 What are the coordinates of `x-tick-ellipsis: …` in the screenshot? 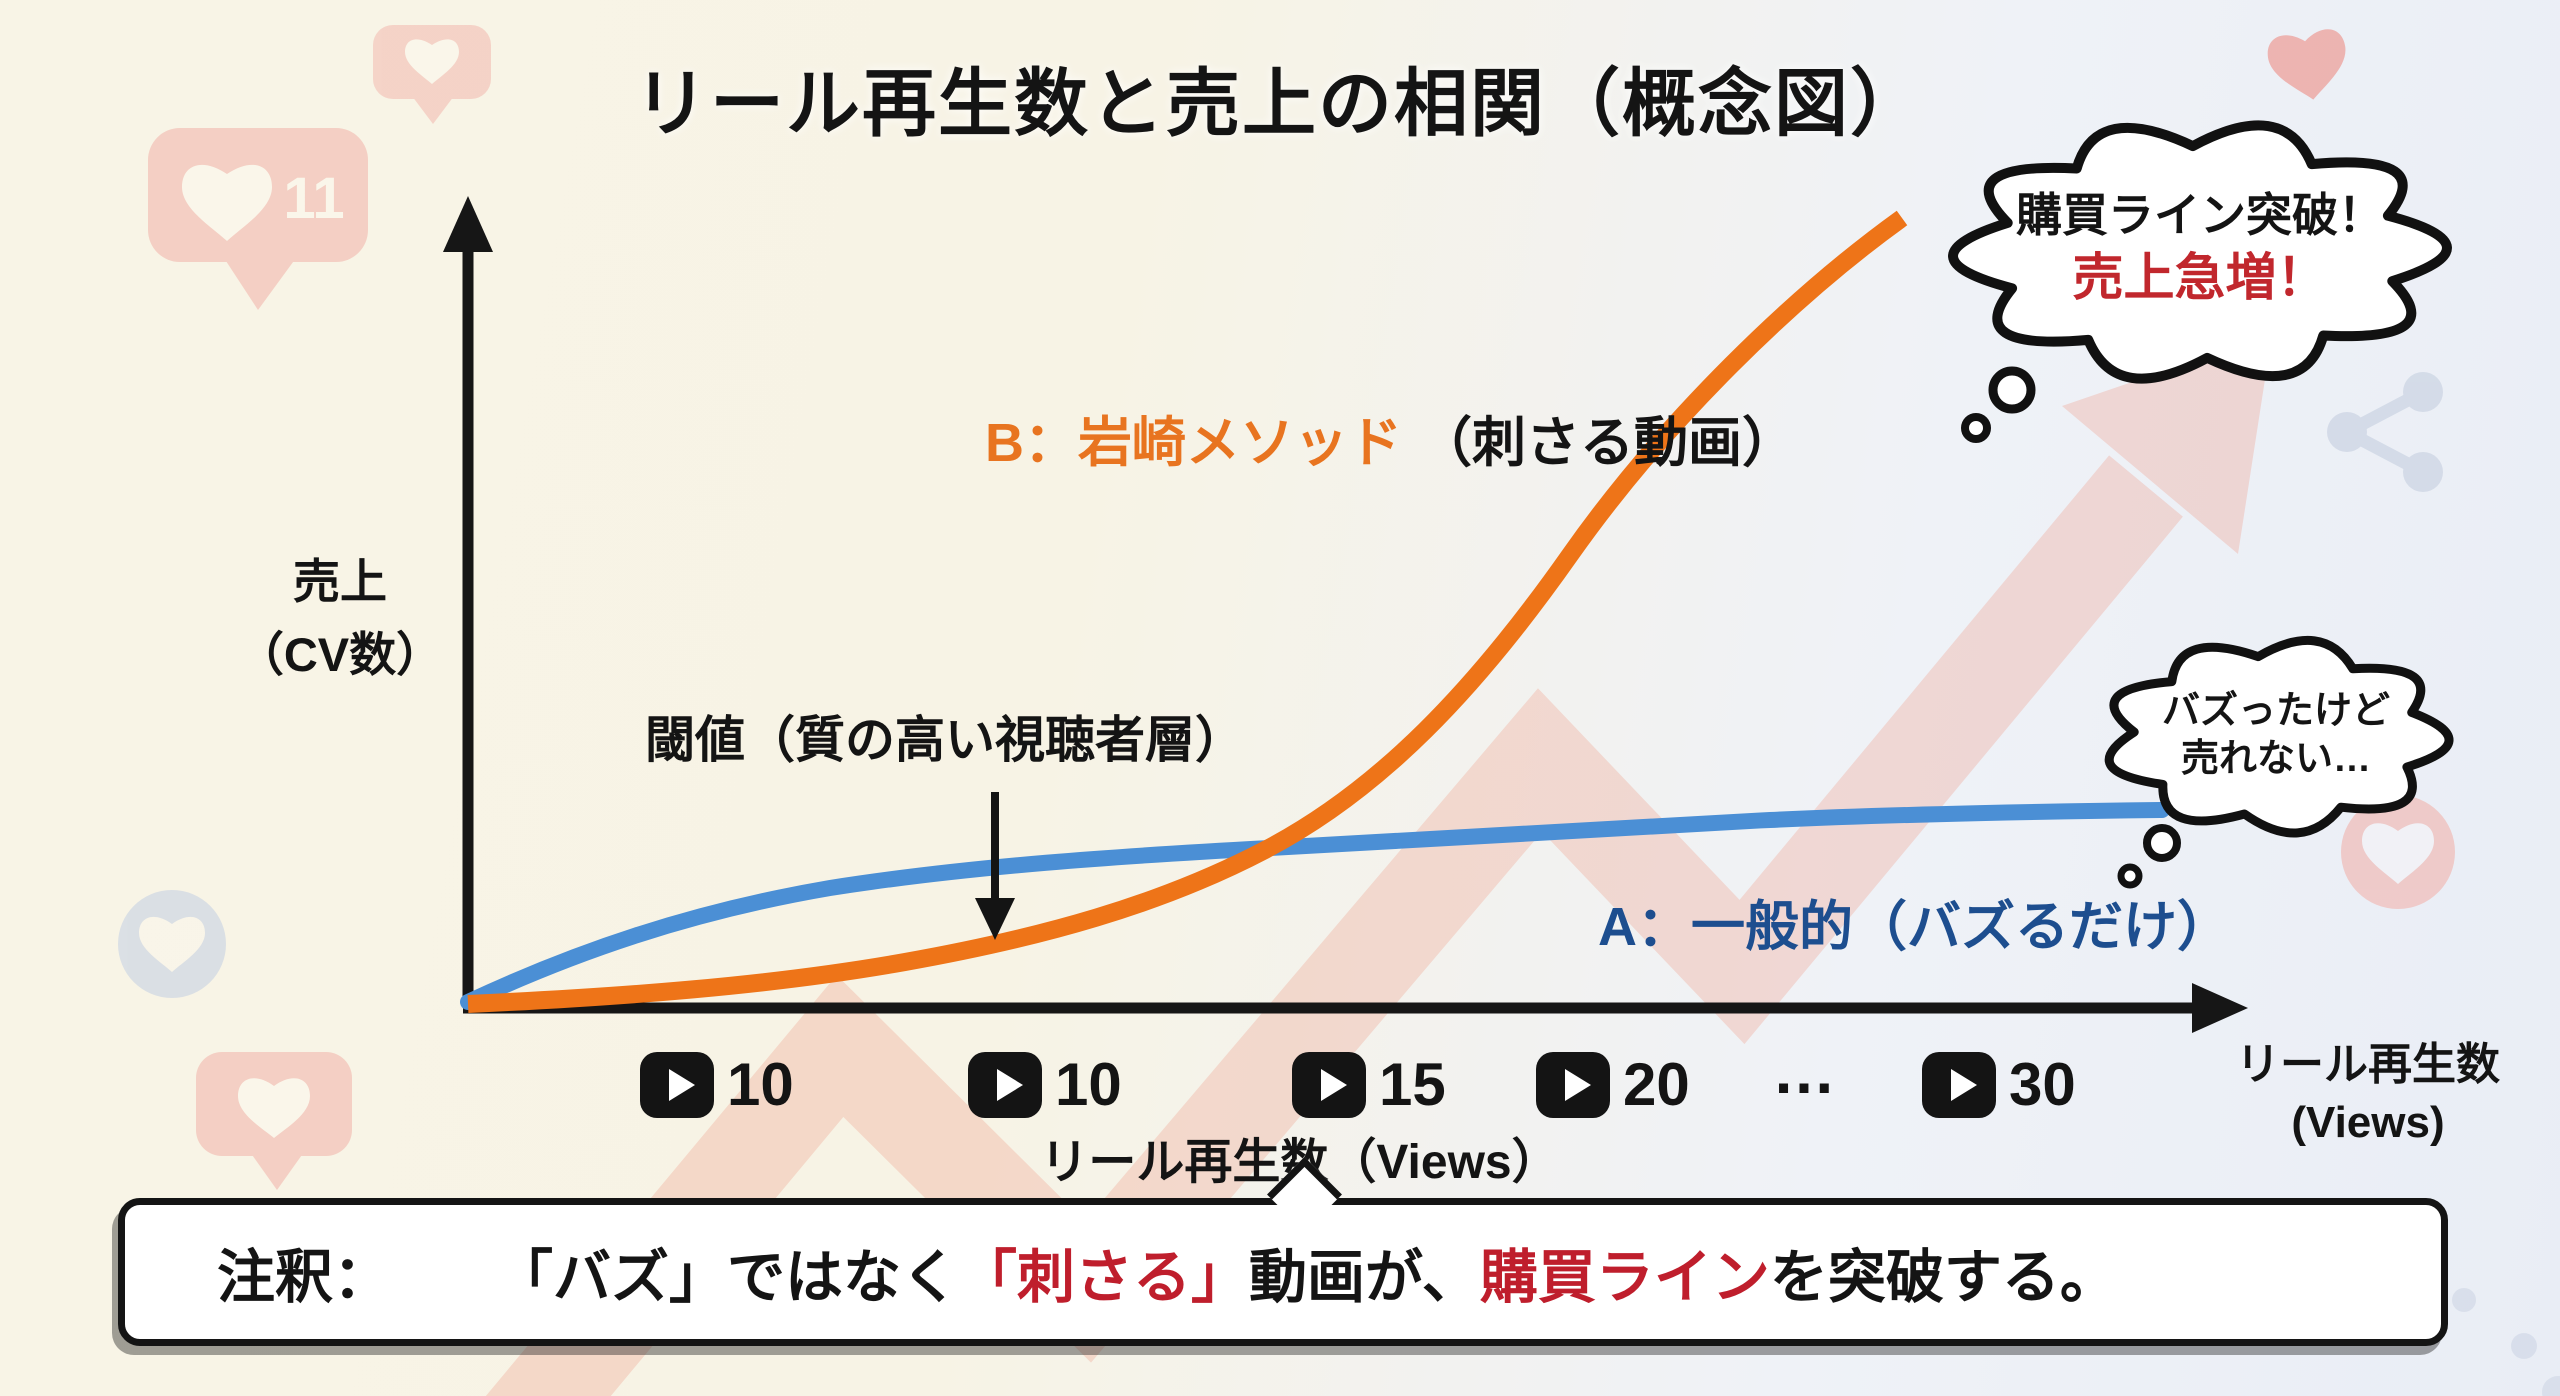 It's located at (1806, 1071).